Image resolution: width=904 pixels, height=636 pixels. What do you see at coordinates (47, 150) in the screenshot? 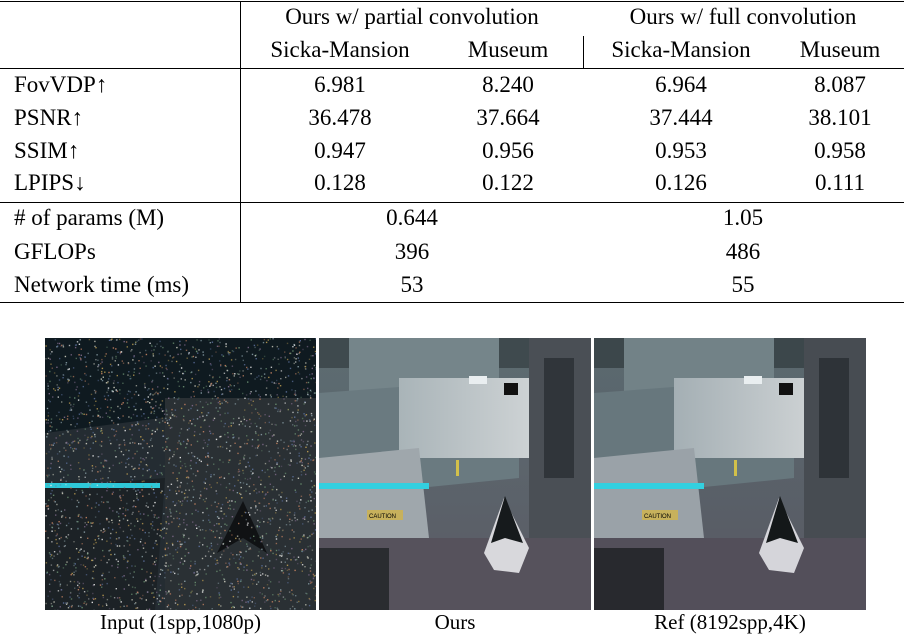
I see `row-label: SSIM↑` at bounding box center [47, 150].